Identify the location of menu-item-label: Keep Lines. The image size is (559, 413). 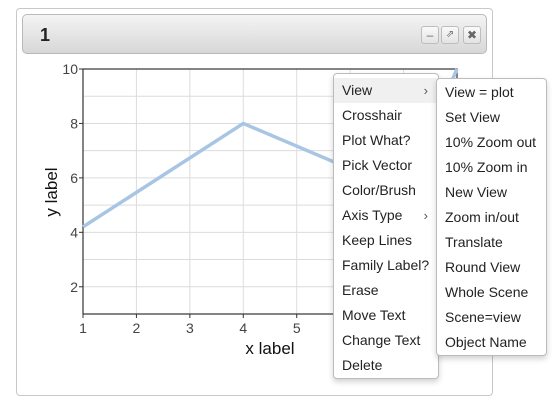
(377, 240).